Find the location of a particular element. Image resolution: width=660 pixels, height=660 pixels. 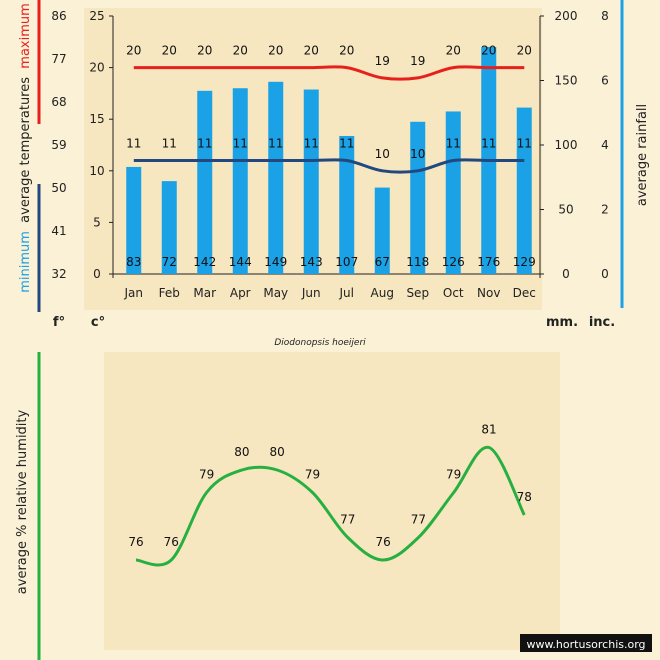

inch-tick-labels: 8 6 4 2 0 is located at coordinates (605, 145).